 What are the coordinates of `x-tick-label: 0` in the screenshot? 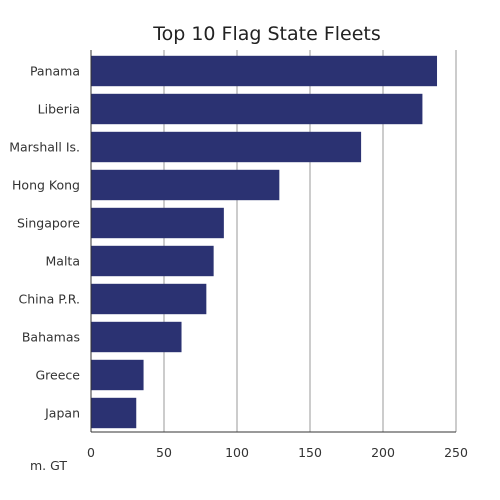 It's located at (91, 452).